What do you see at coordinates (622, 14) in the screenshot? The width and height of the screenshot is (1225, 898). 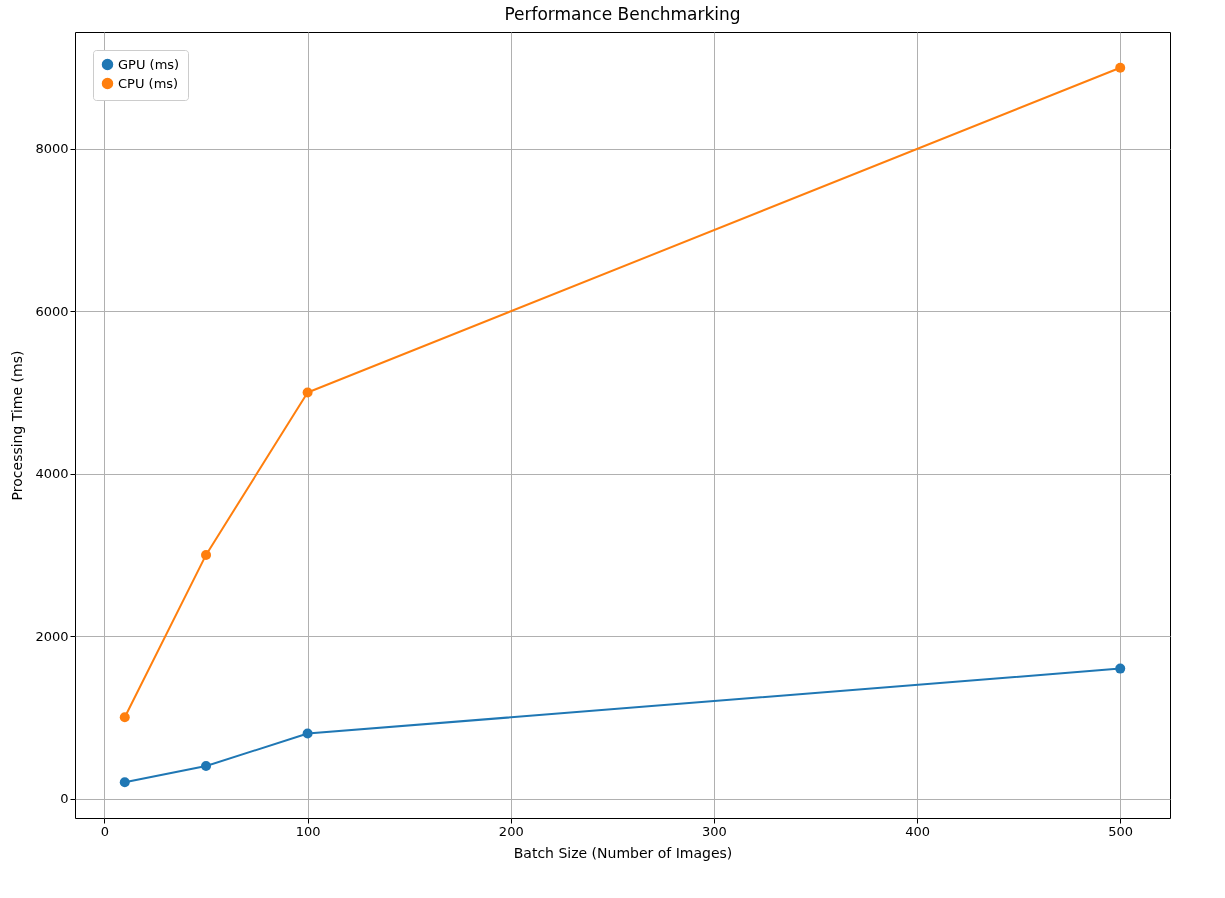 I see `chart-title: Performance Benchmarking` at bounding box center [622, 14].